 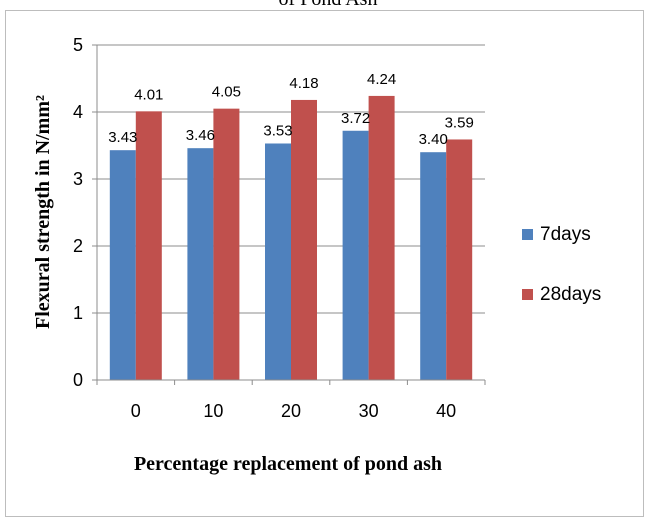 I want to click on y-axis-title: Flexural strength in N/mm², so click(x=43, y=212).